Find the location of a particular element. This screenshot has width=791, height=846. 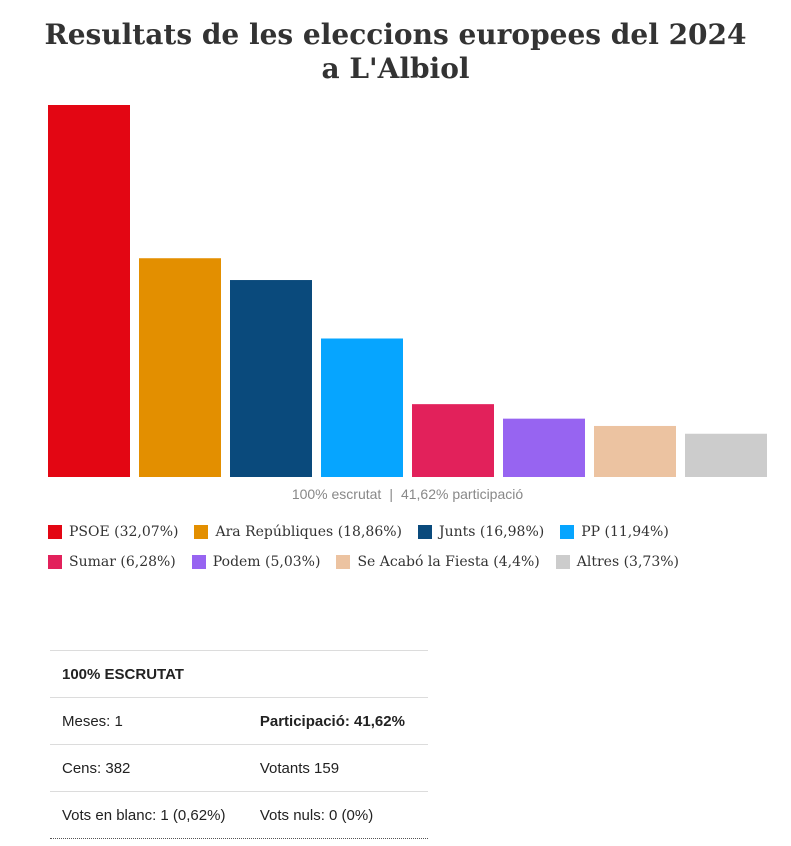

participation-value: Participació: 41,62% is located at coordinates (332, 721).